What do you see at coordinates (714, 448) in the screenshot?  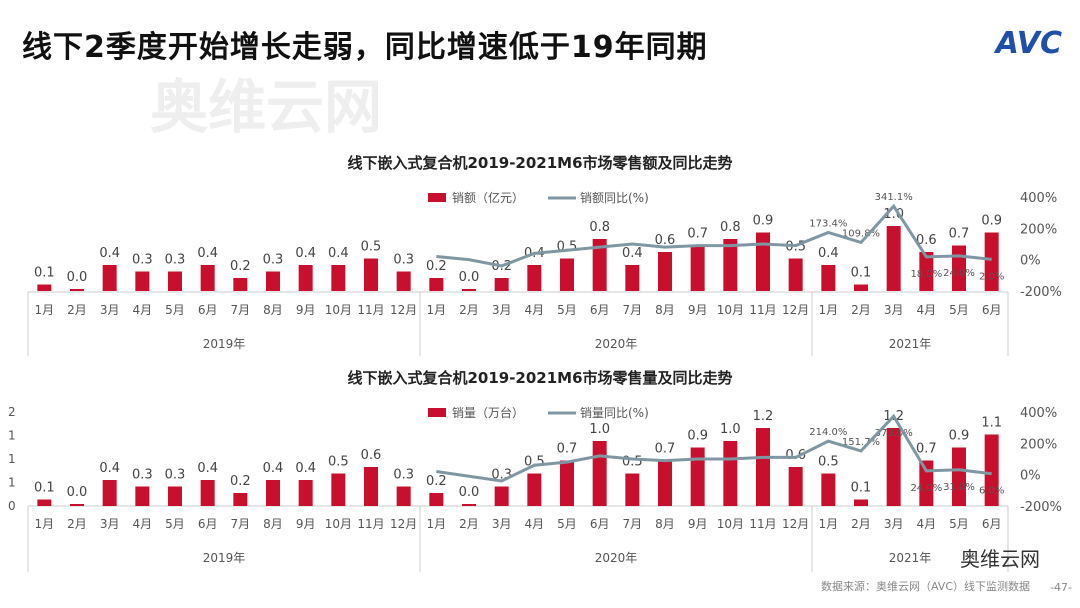 I see `yoy-line` at bounding box center [714, 448].